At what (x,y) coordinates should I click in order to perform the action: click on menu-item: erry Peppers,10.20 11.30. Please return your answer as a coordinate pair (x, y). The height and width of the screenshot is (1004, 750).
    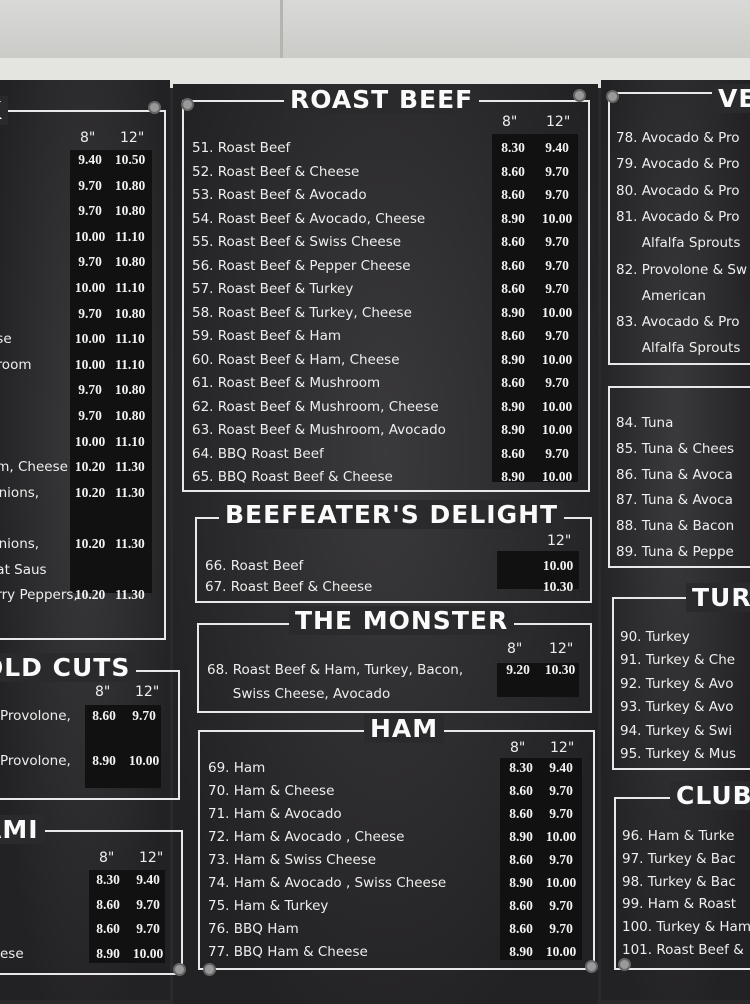
    Looking at the image, I should click on (82, 598).